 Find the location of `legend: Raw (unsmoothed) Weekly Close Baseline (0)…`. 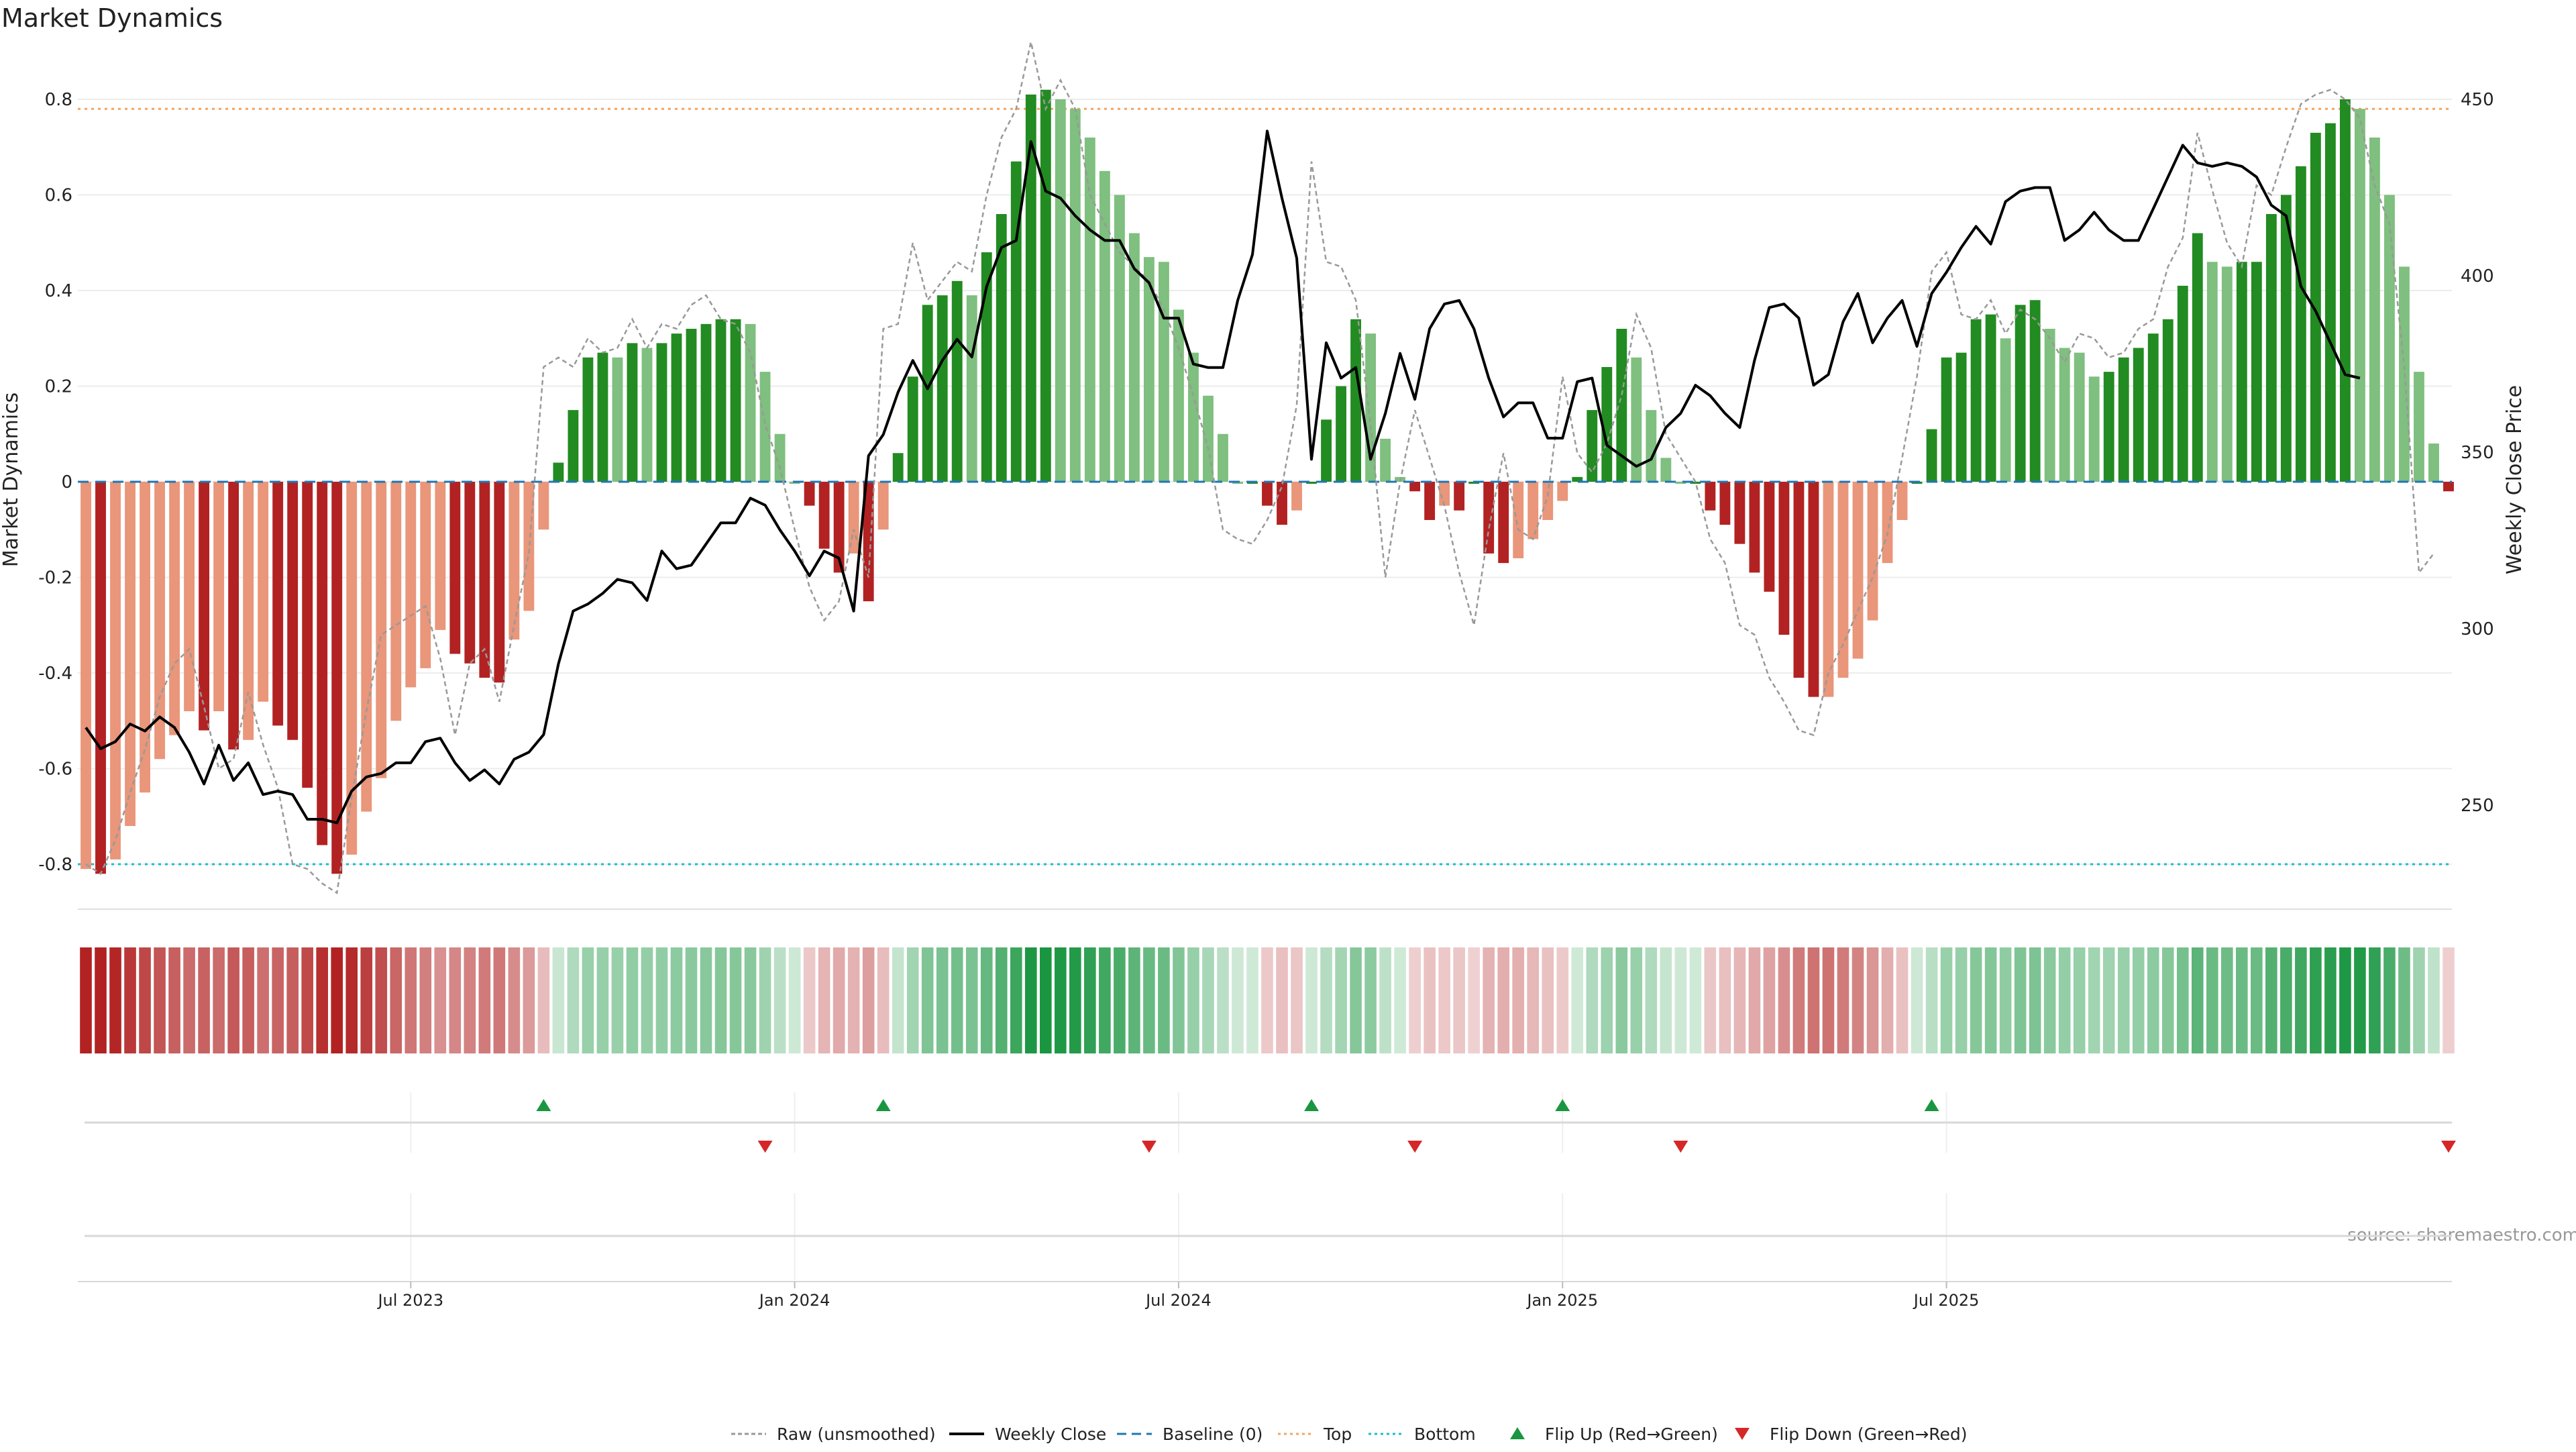

legend: Raw (unsmoothed) Weekly Close Baseline (0)… is located at coordinates (1349, 1434).